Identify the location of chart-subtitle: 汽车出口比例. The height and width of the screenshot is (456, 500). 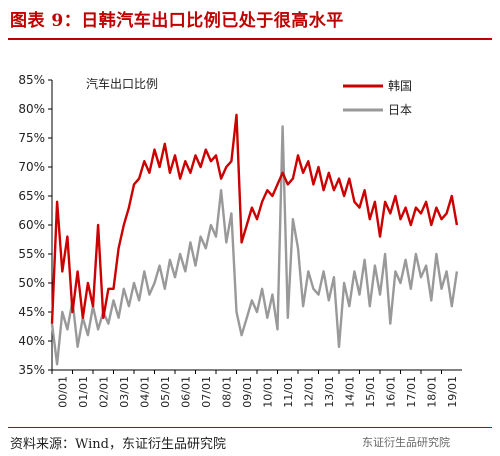
(122, 83).